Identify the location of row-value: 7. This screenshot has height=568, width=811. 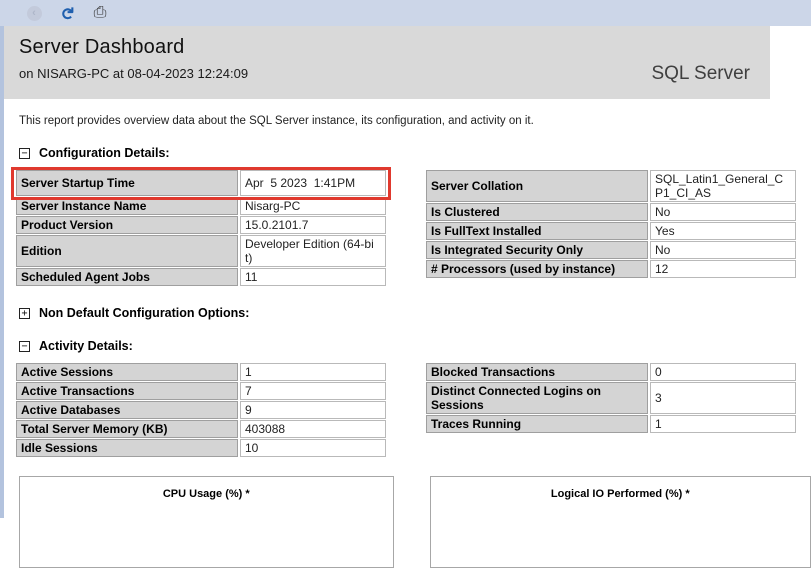
(313, 391).